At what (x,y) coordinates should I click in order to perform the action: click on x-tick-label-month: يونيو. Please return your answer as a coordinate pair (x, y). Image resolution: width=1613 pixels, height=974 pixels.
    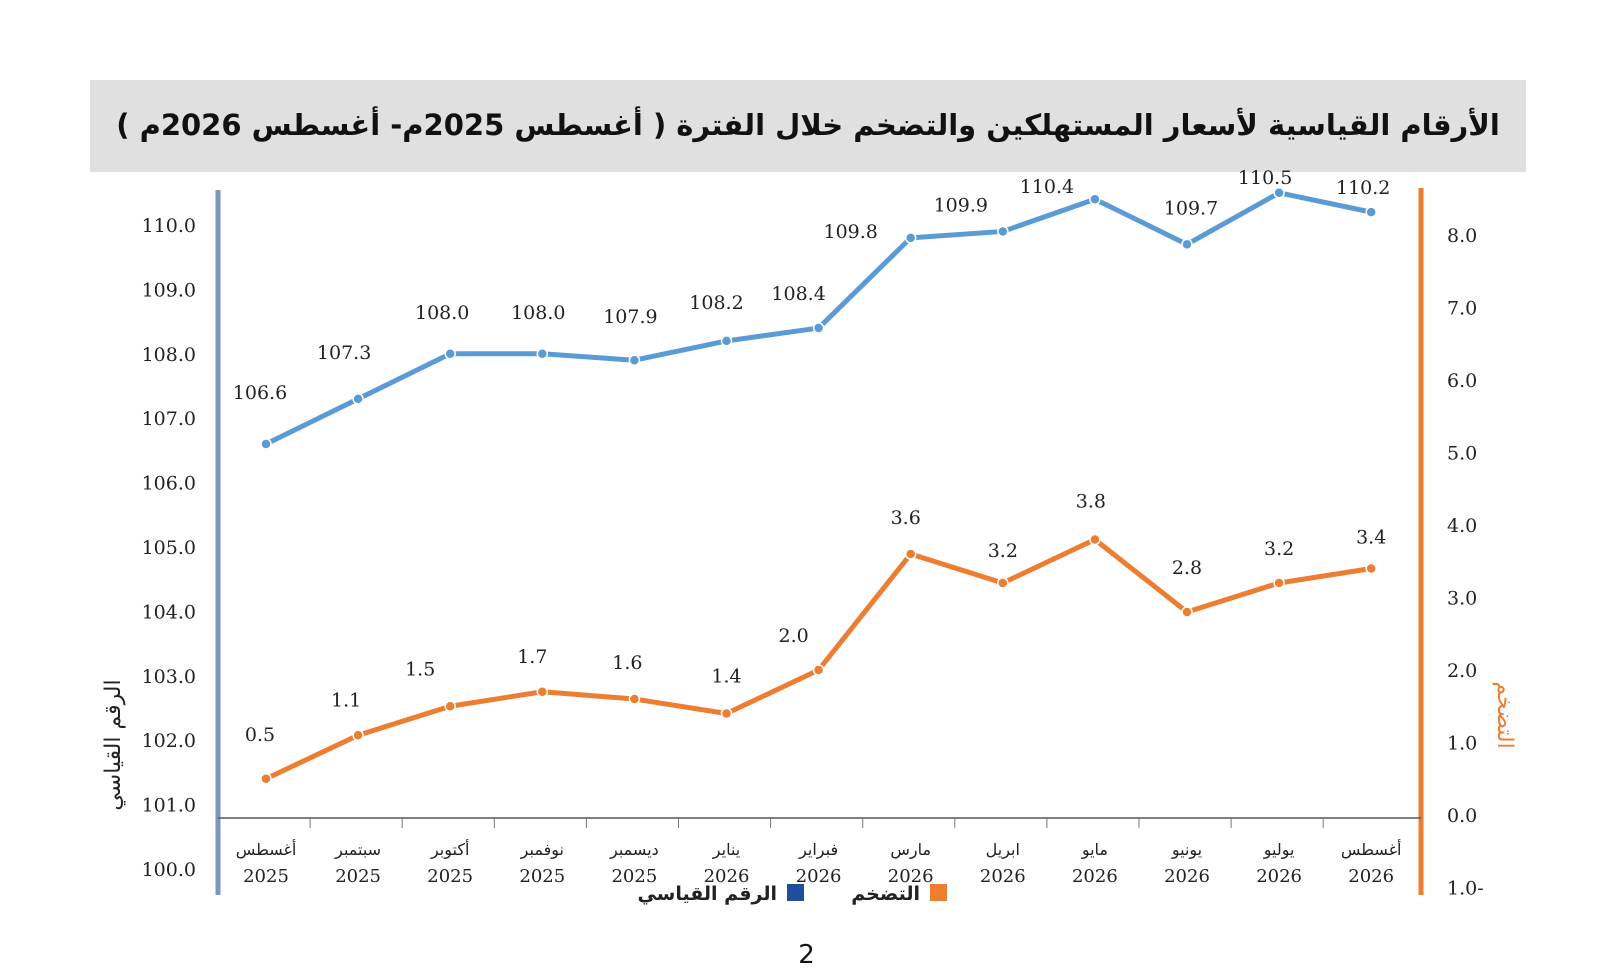
    Looking at the image, I should click on (1186, 850).